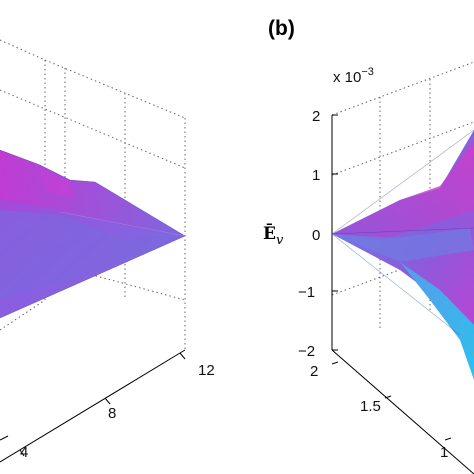 The width and height of the screenshot is (474, 474). I want to click on y-tick-1: 1, so click(444, 452).